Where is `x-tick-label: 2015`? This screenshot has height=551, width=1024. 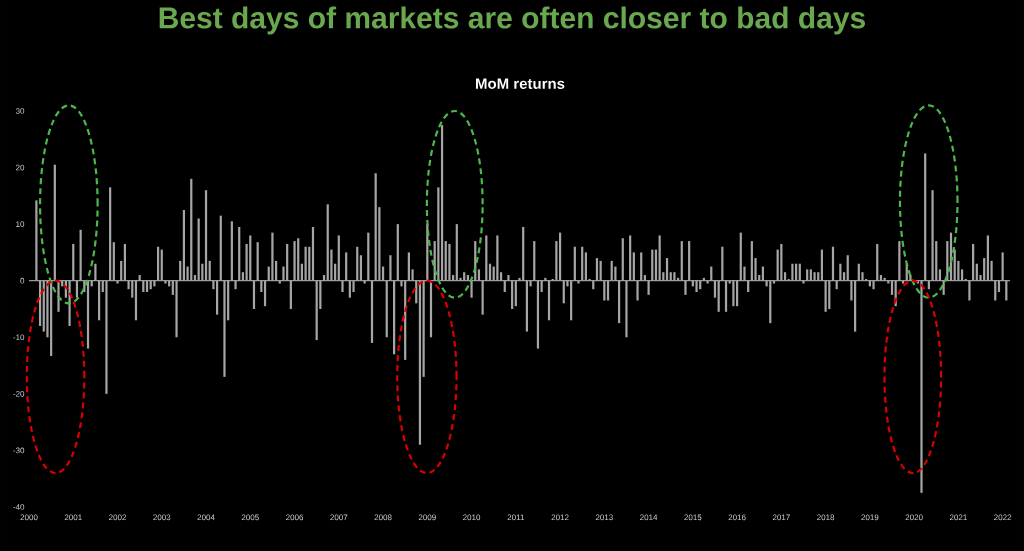 x-tick-label: 2015 is located at coordinates (693, 517).